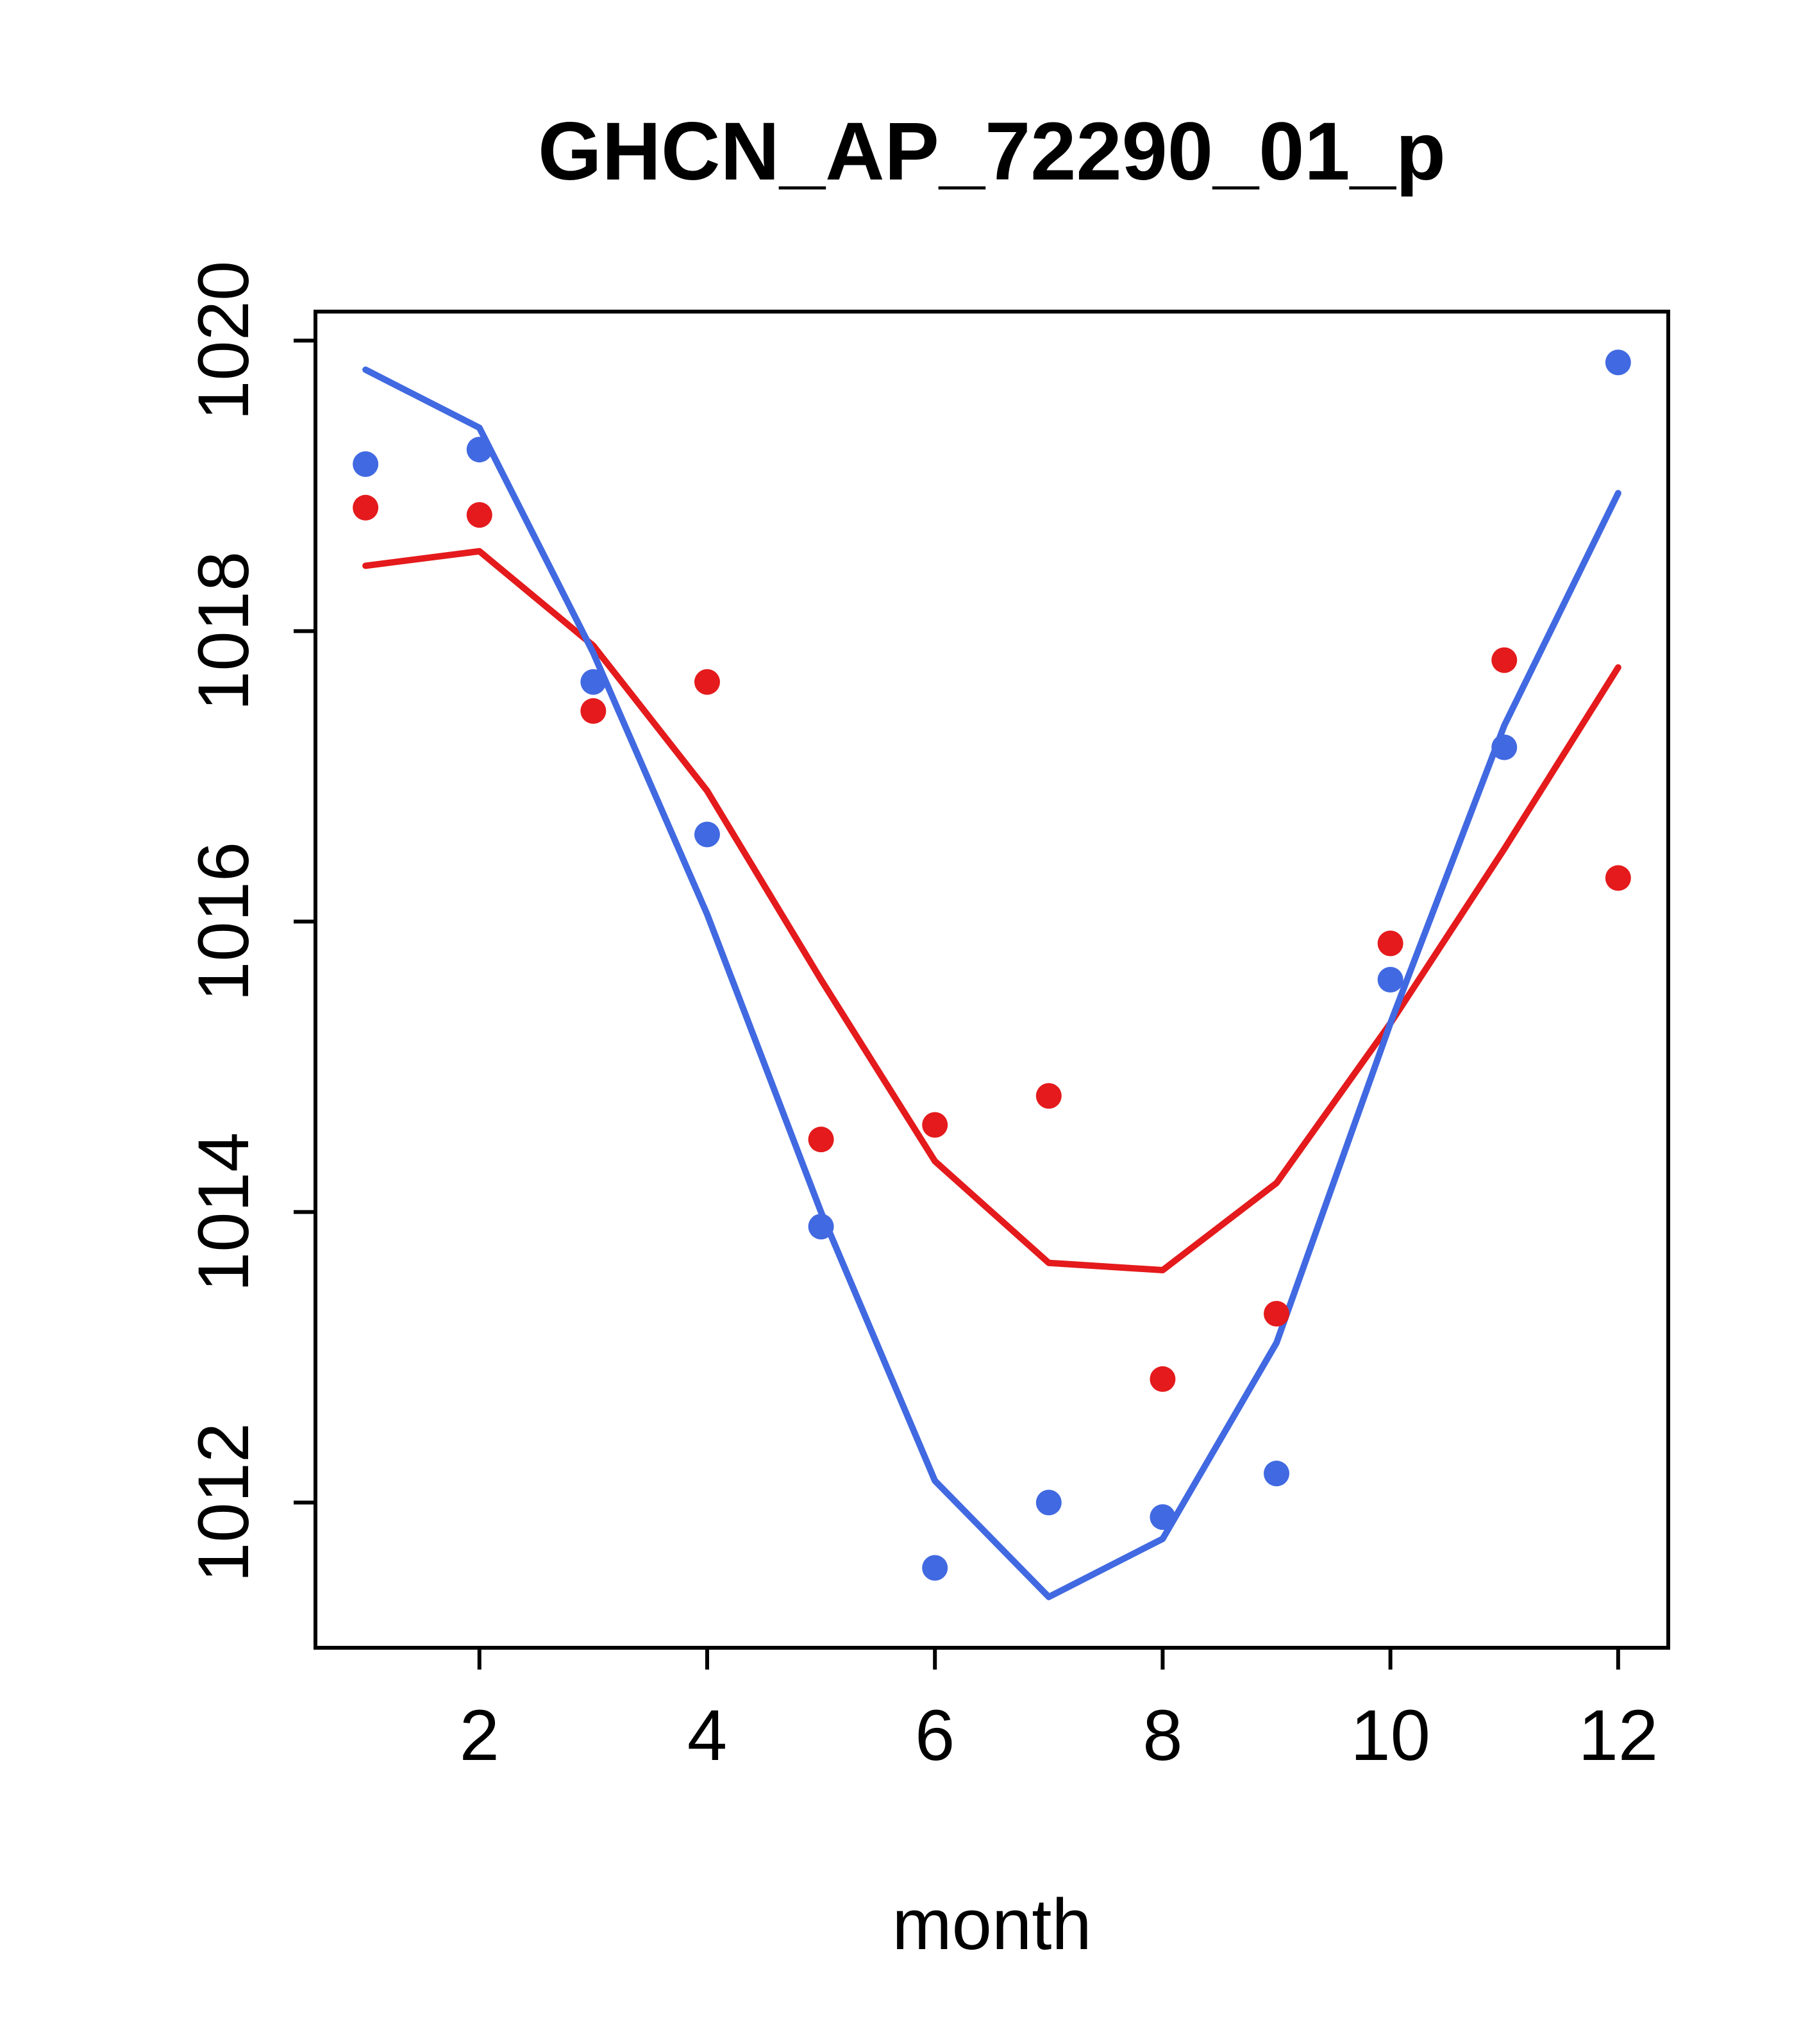 This screenshot has width=1817, height=2044. What do you see at coordinates (224, 631) in the screenshot?
I see `y-axis-tick-label: 1018` at bounding box center [224, 631].